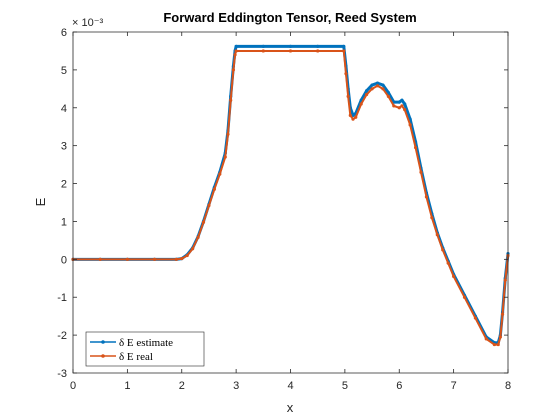  I want to click on legend-marker-real, so click(103, 356).